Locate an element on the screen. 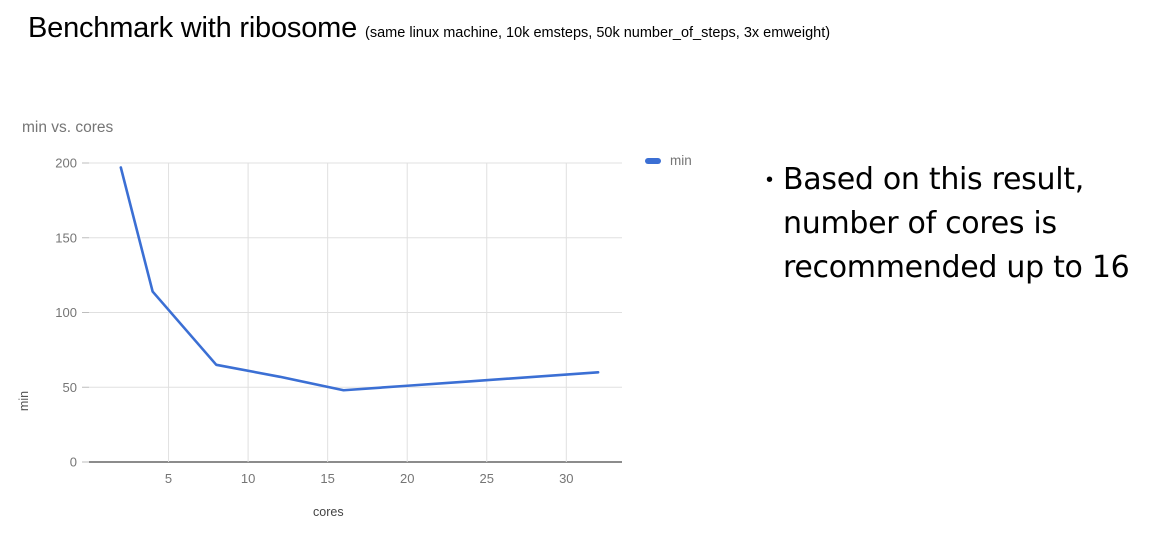  x-tick-label: 25 is located at coordinates (487, 478).